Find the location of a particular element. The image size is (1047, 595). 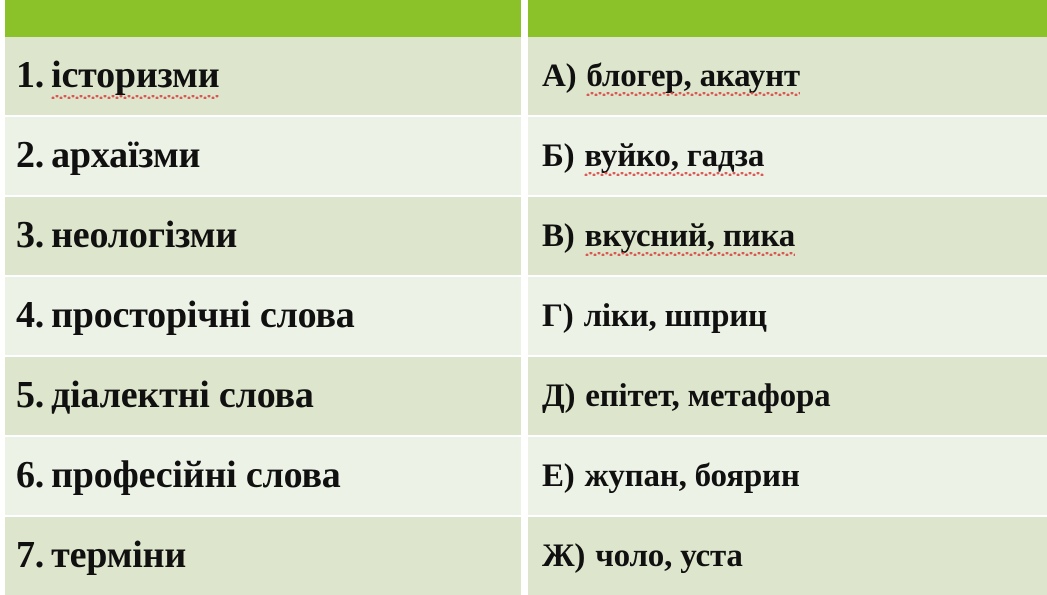

right-term: Б) вуйко, гадза is located at coordinates (653, 156).